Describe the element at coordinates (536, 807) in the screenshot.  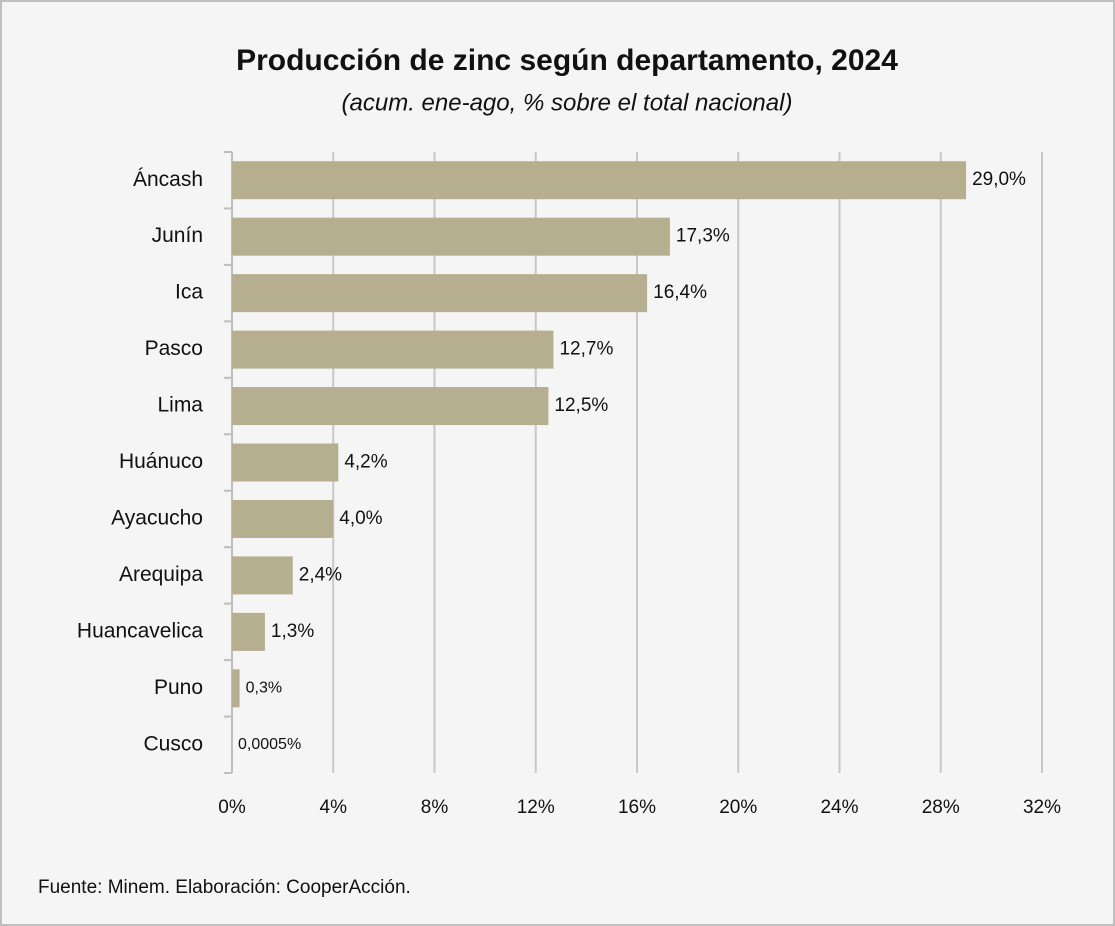
I see `x-tick-label: 12%` at that location.